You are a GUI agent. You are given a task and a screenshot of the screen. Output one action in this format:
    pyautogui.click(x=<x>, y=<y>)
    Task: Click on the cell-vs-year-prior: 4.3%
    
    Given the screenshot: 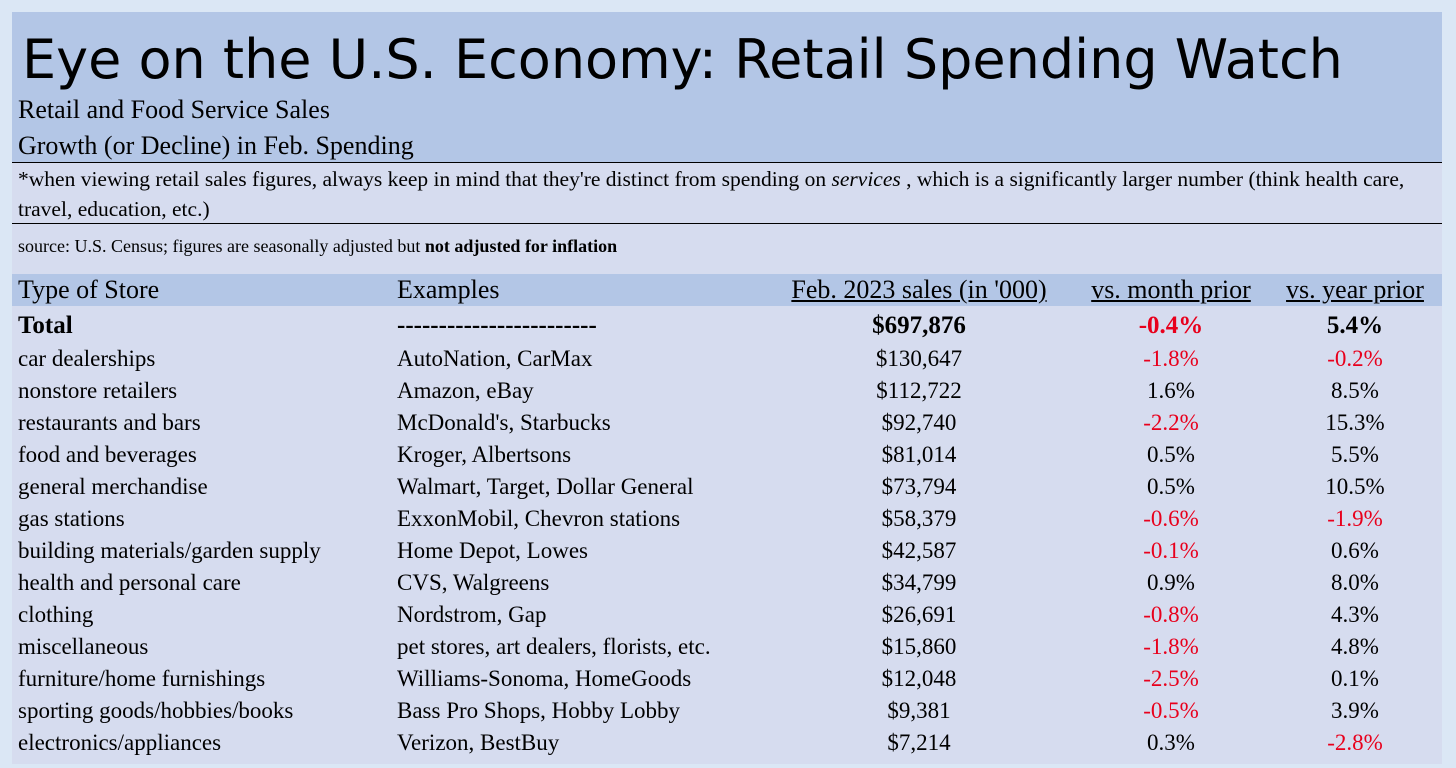 What is the action you would take?
    pyautogui.click(x=1355, y=614)
    